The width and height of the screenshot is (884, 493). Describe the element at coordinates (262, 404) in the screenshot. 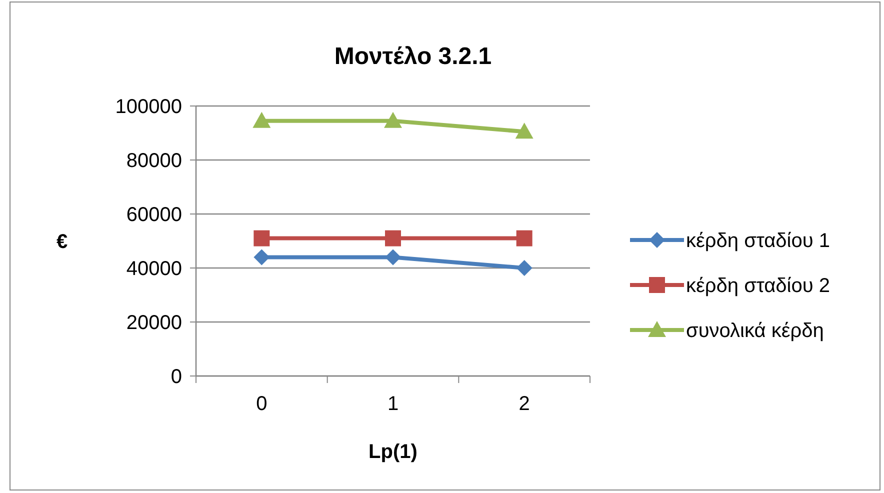

I see `x-tick-label: 0` at that location.